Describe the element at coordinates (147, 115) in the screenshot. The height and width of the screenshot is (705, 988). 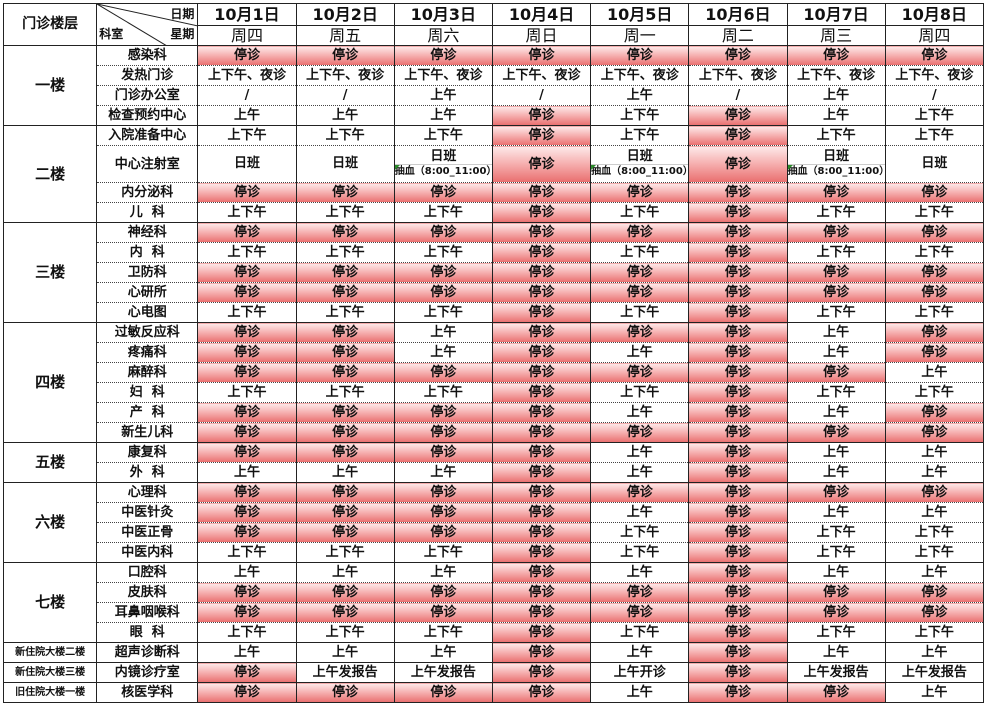
I see `department-name: 检查预约中心` at that location.